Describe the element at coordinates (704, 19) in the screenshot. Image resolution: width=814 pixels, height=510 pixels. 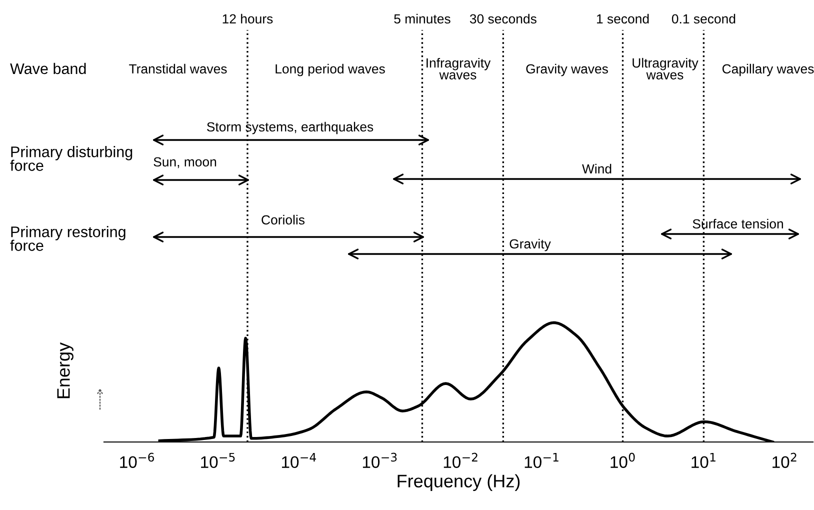
I see `ref-line-label: 0.1 second` at that location.